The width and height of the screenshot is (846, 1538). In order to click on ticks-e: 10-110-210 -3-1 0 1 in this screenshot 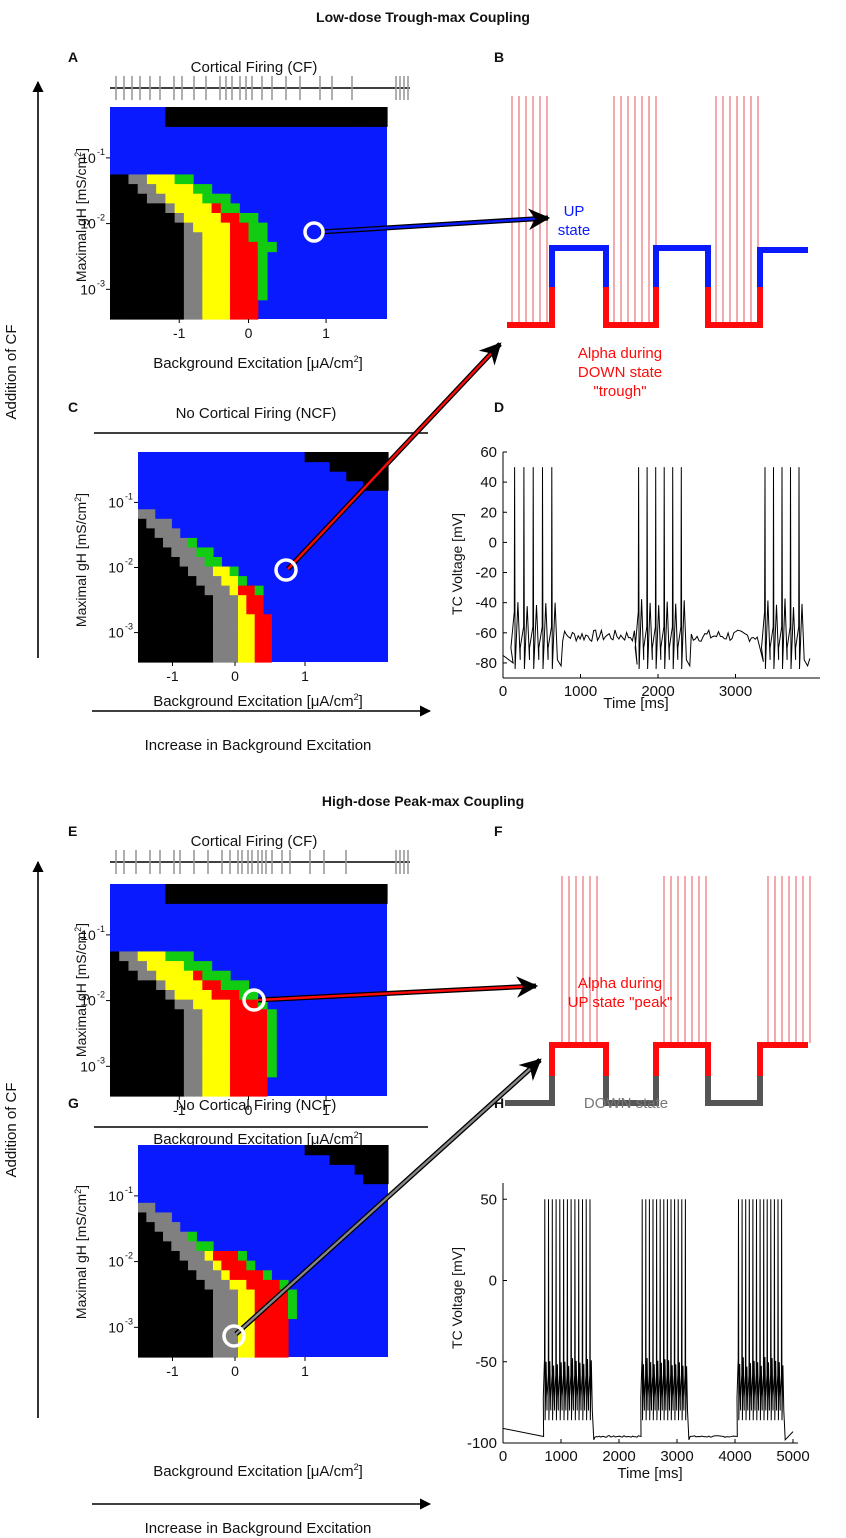, I will do `click(205, 1021)`.